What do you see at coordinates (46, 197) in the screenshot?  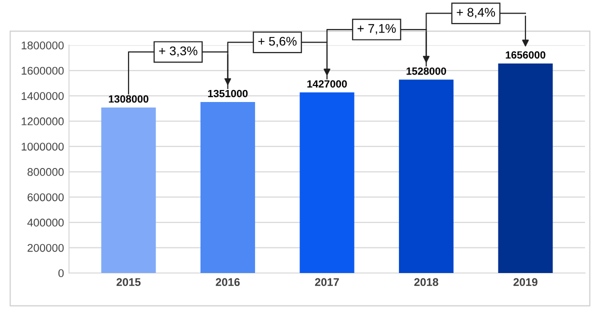 I see `y-tick-label: 600000` at bounding box center [46, 197].